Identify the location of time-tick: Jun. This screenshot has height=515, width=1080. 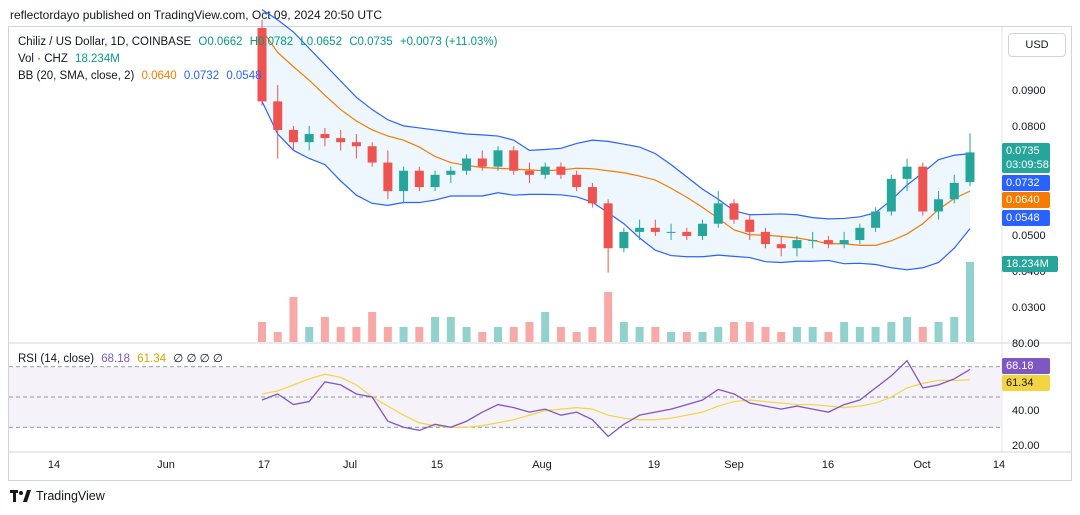
(166, 465).